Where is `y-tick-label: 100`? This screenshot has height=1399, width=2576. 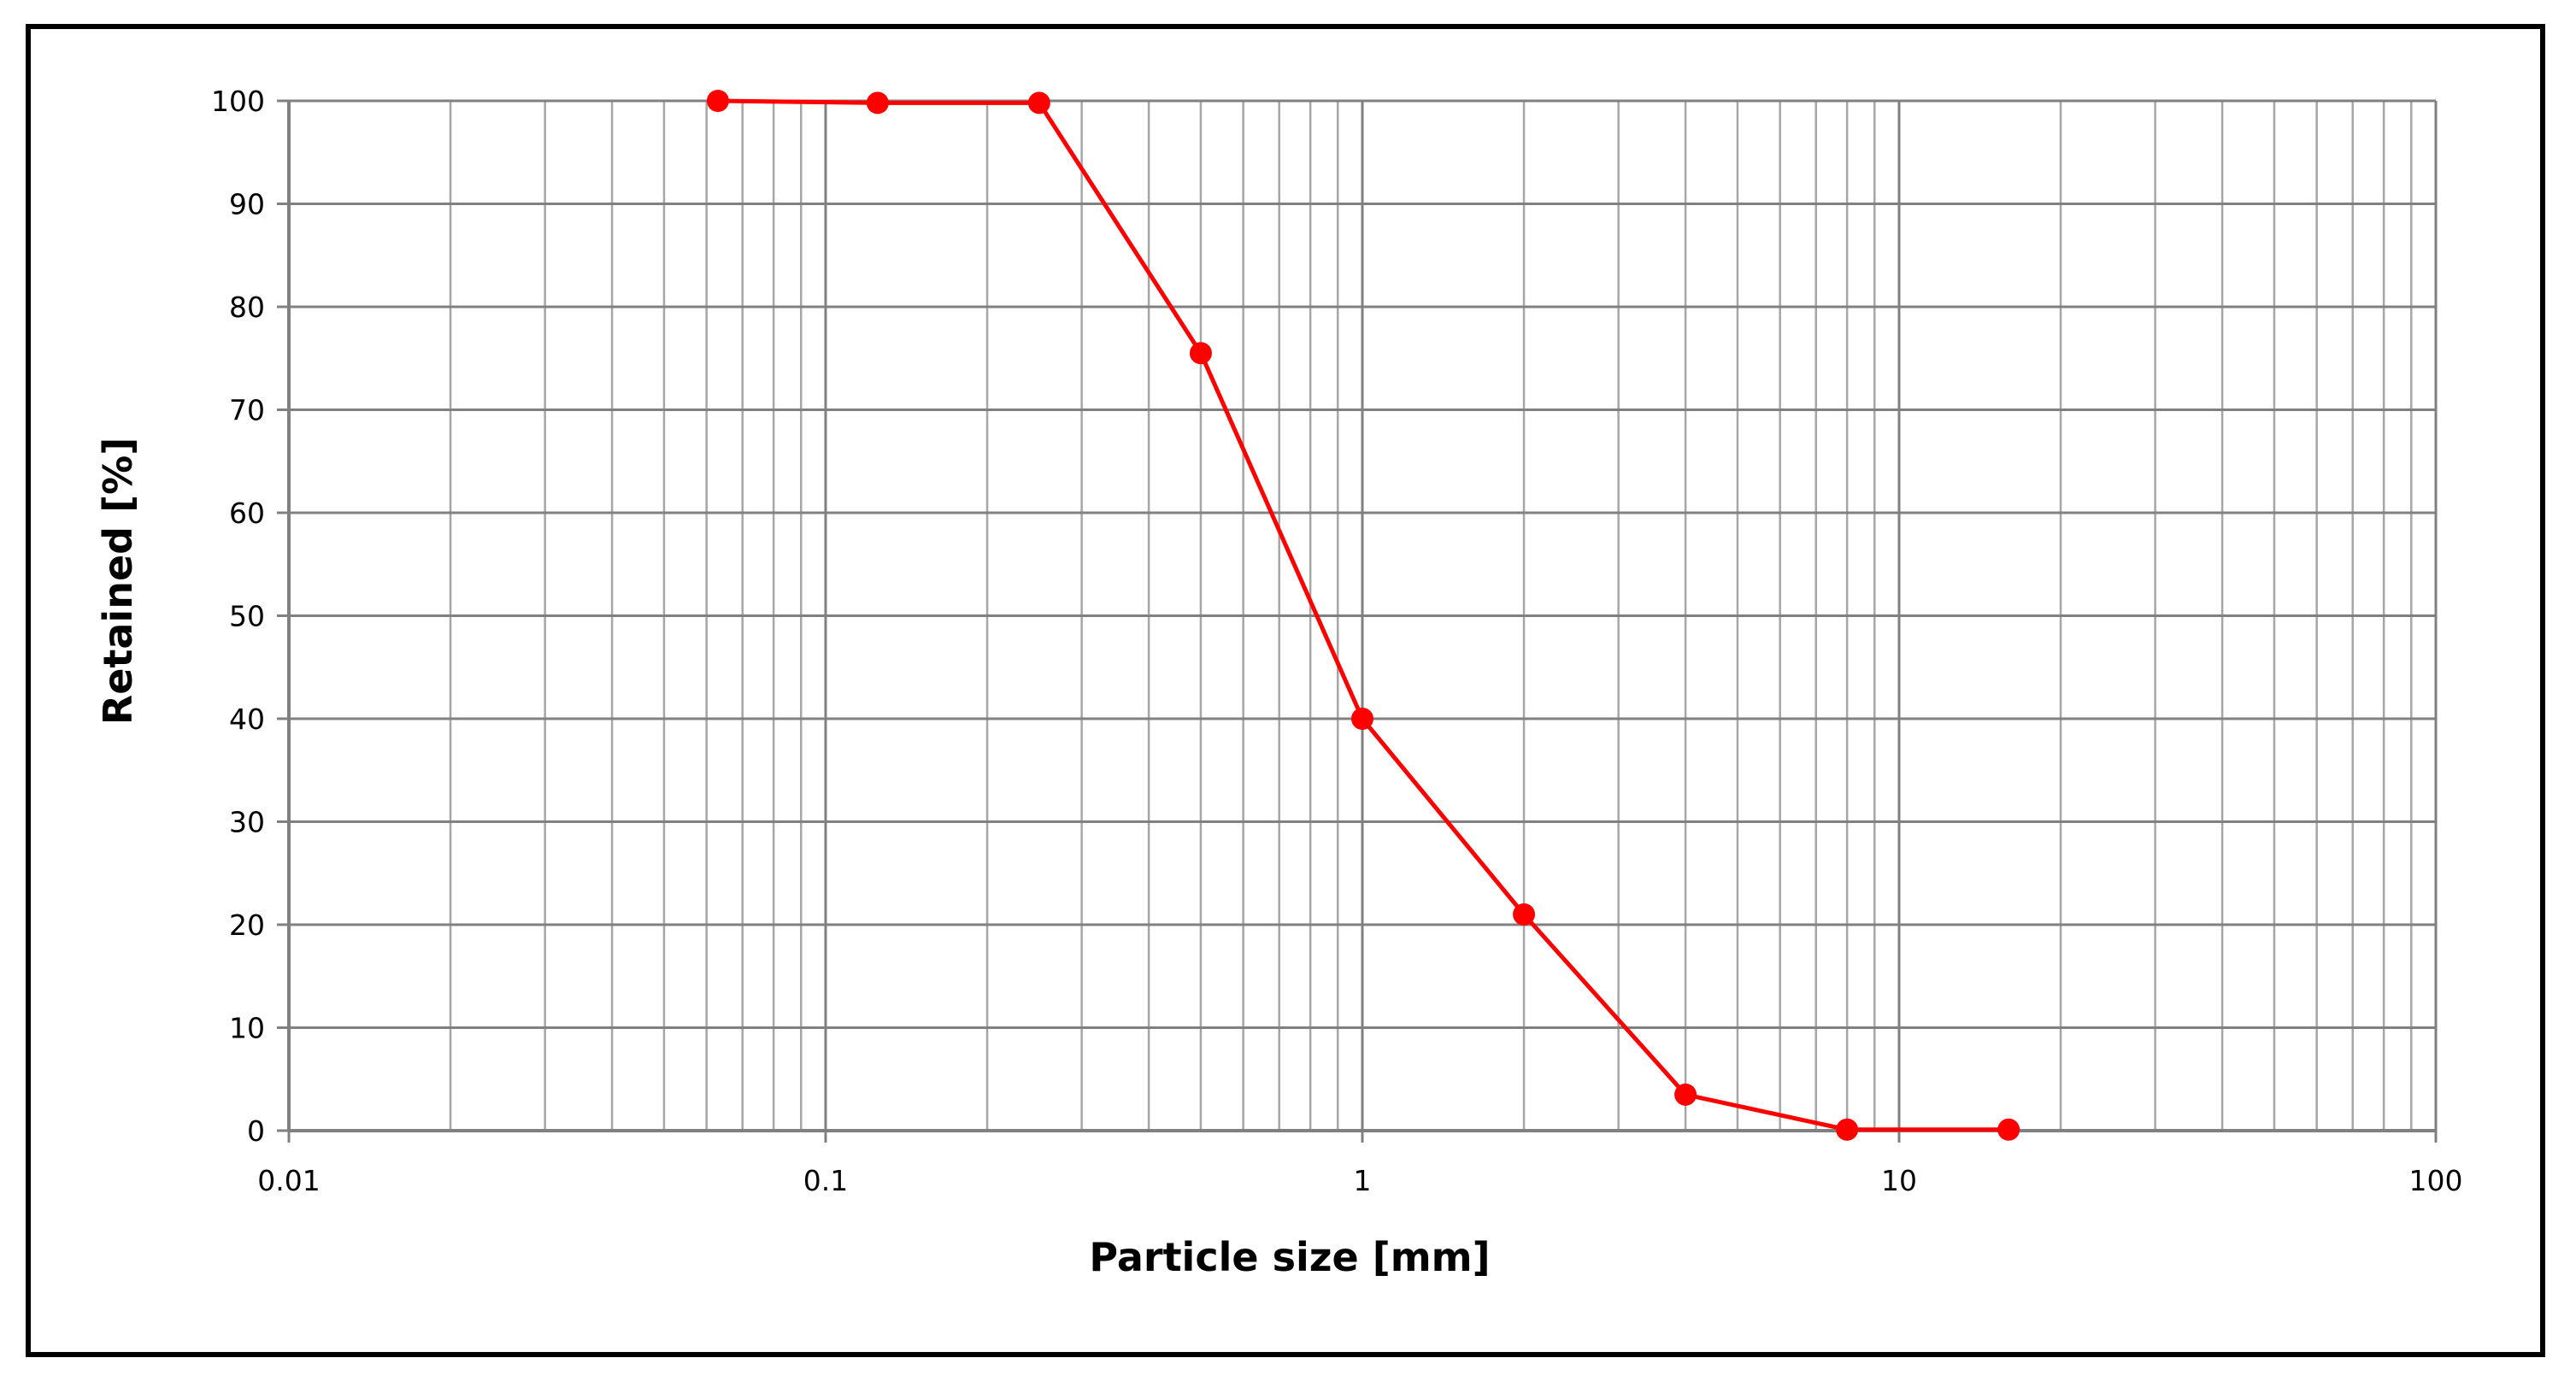 y-tick-label: 100 is located at coordinates (238, 102).